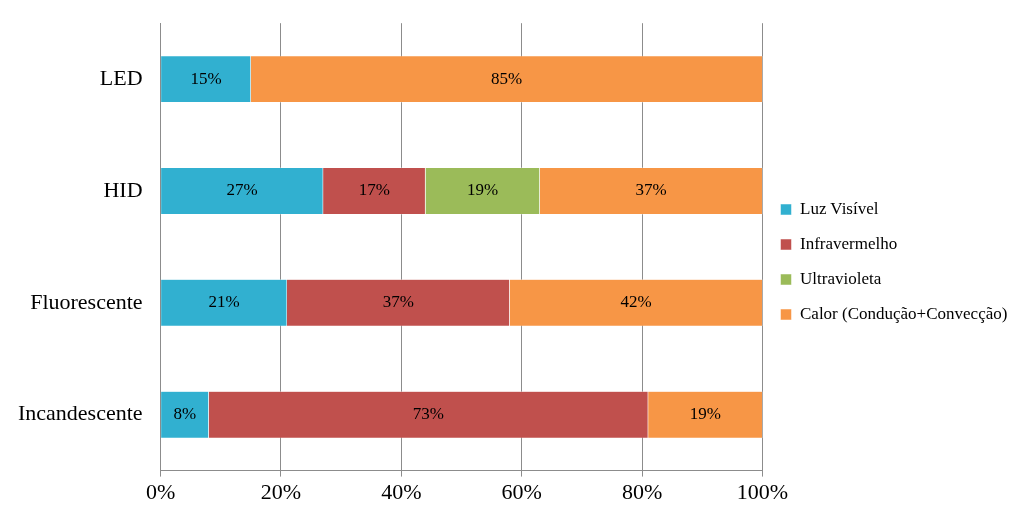  Describe the element at coordinates (636, 302) in the screenshot. I see `data-label: 42%` at that location.